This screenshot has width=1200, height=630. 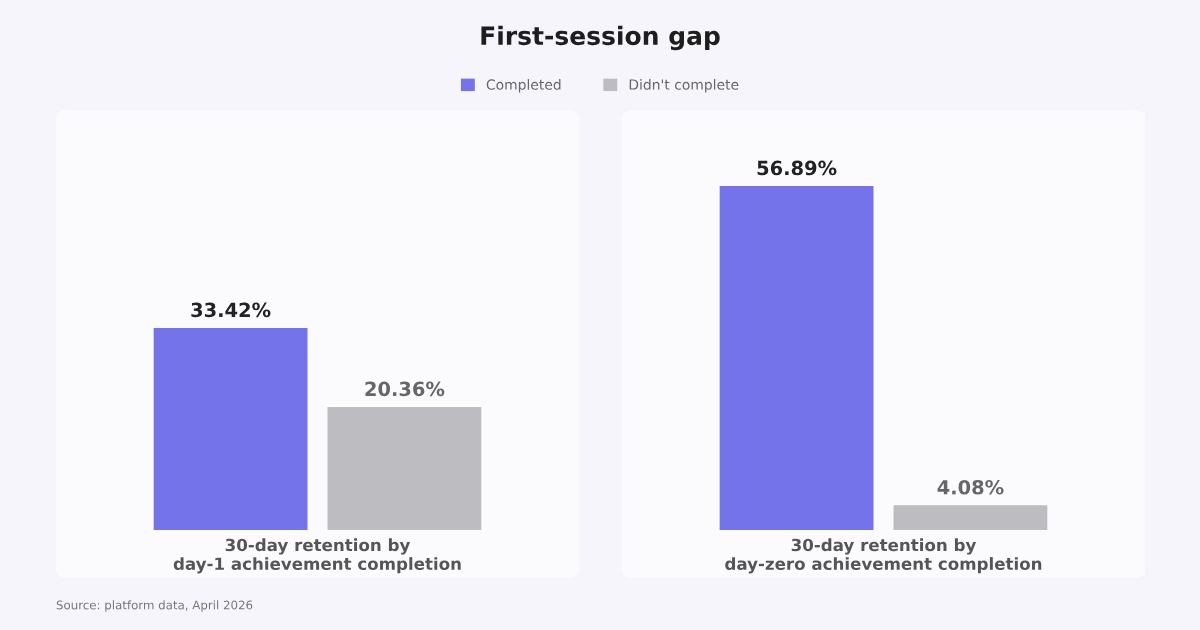 I want to click on data-label: 33.42%, so click(x=231, y=310).